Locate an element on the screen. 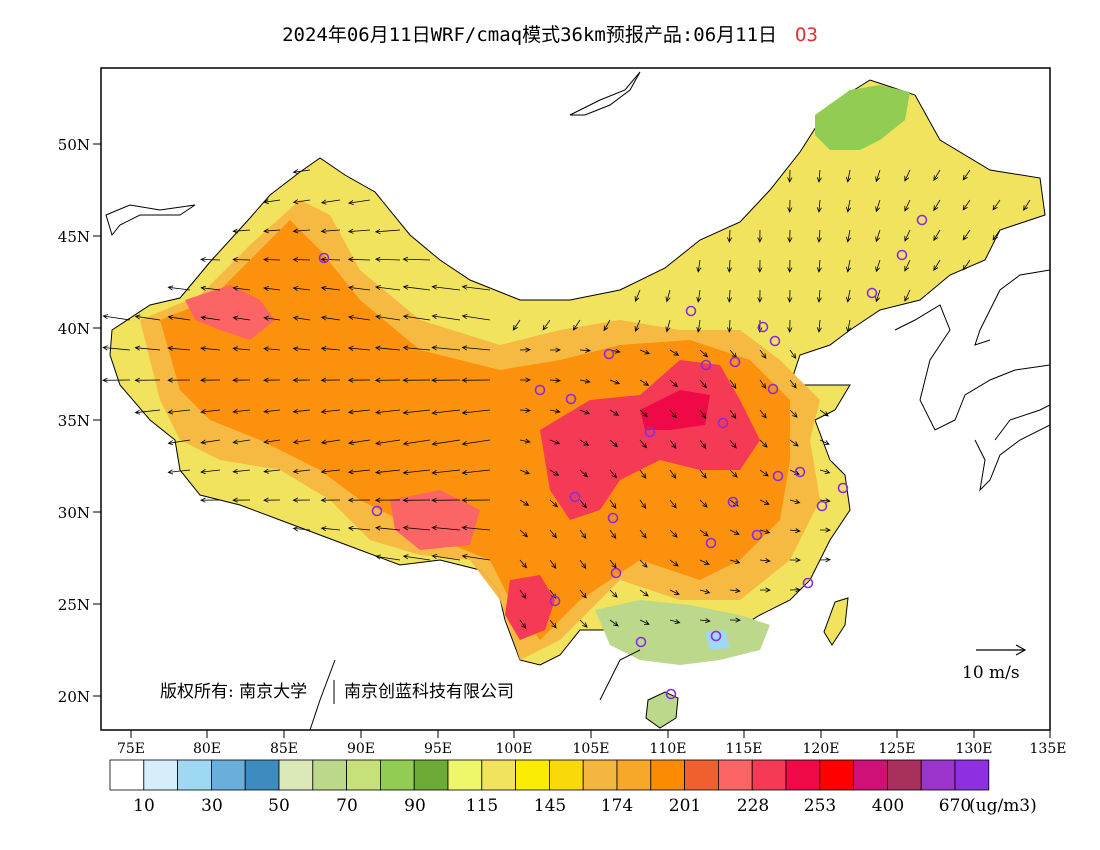 Image resolution: width=1100 pixels, height=850 pixels. lat-label: 20N is located at coordinates (74, 697).